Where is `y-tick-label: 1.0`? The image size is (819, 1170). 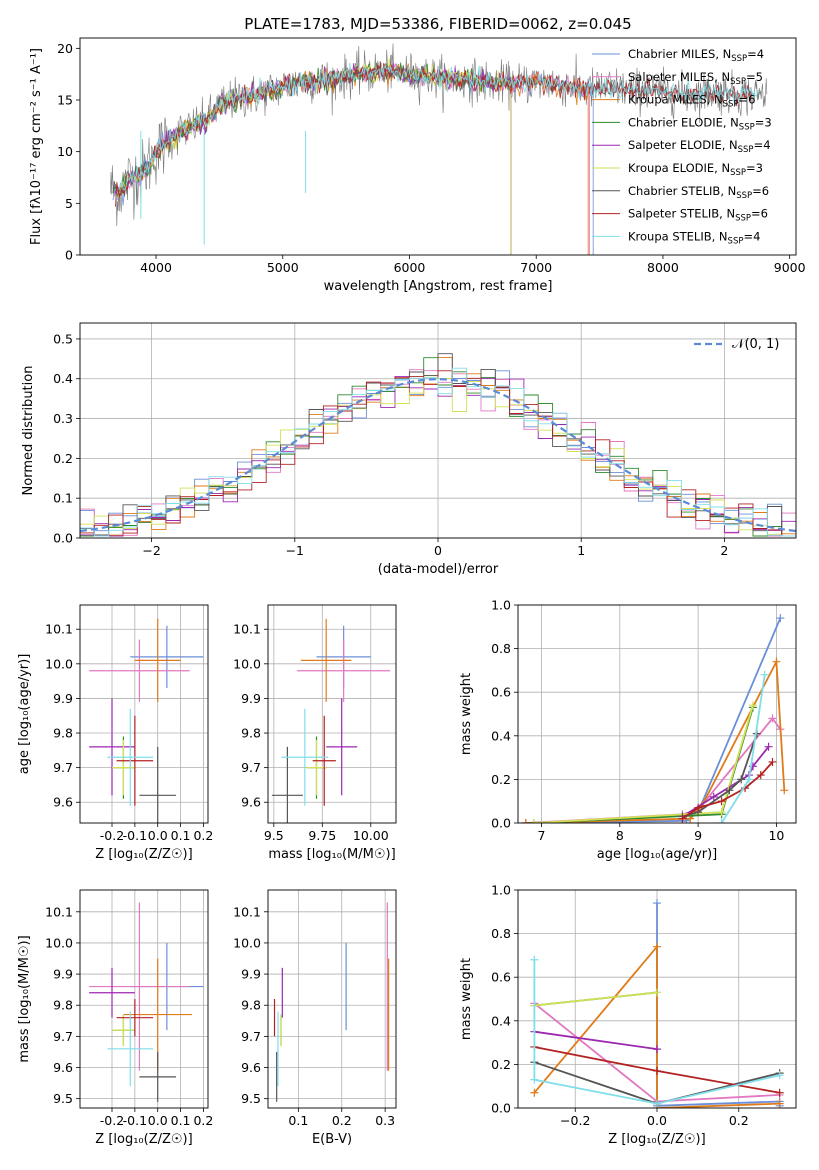
y-tick-label: 1.0 is located at coordinates (501, 605).